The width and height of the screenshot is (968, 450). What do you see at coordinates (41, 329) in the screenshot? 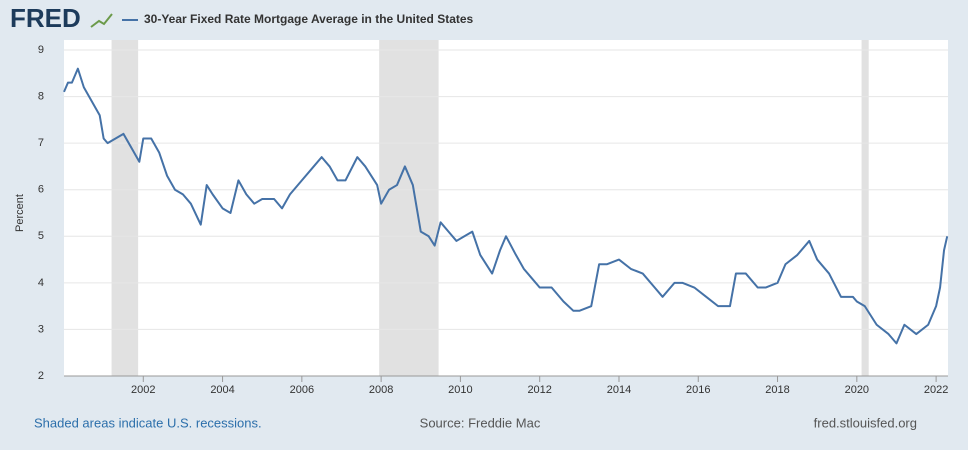
I see `y-tick-label: 3` at bounding box center [41, 329].